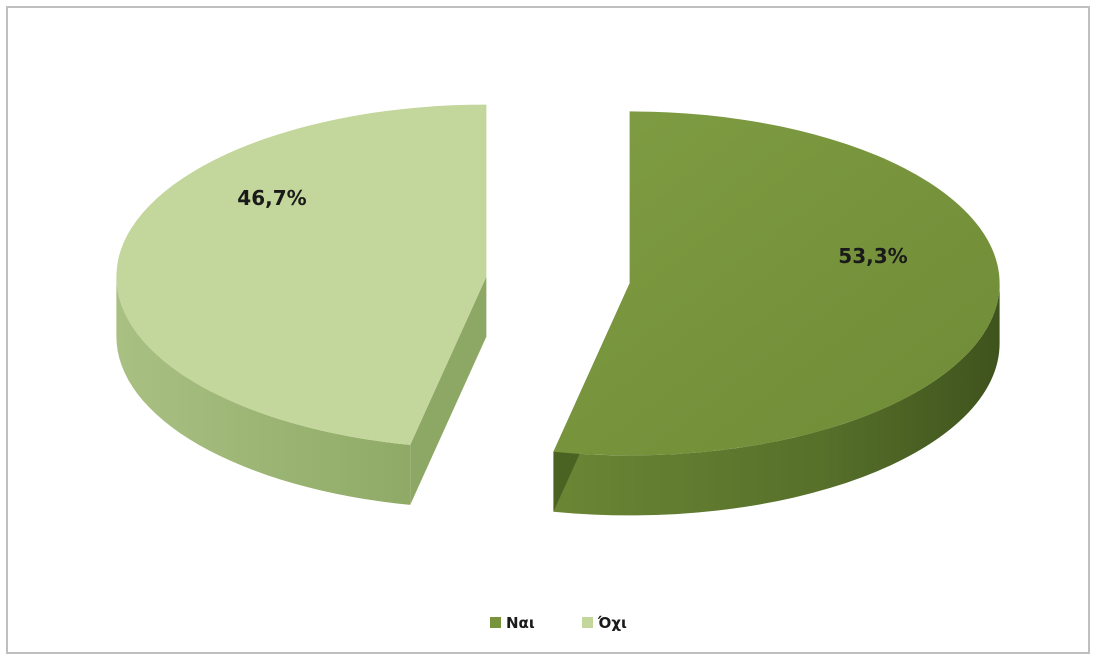 The image size is (1099, 661). Describe the element at coordinates (587, 622) in the screenshot. I see `legend-swatch-no` at that location.